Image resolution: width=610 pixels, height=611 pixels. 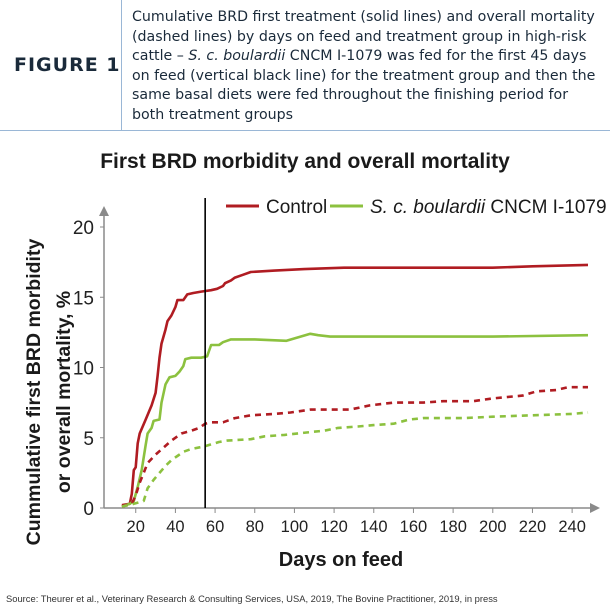 I want to click on y-axis-arrow-icon, so click(x=104, y=211).